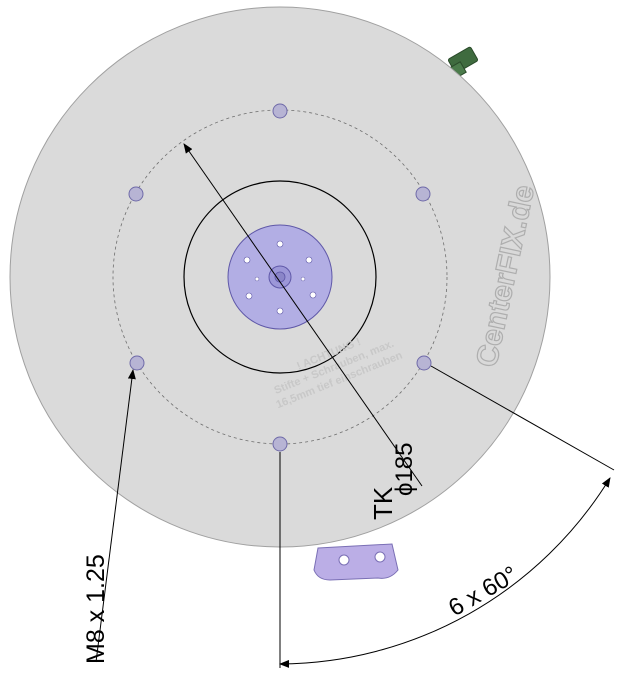  I want to click on thread-label: M8 x 1.25, so click(96, 609).